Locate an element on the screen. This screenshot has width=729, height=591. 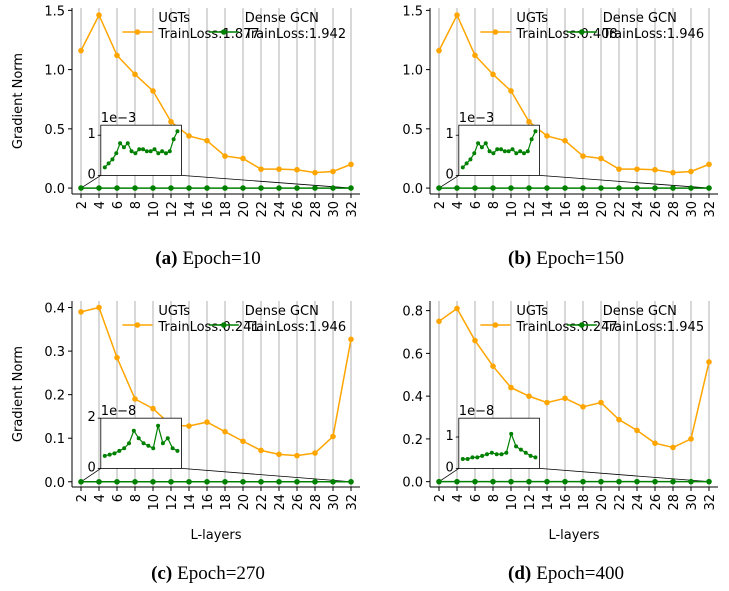
x-tick-label: 24 is located at coordinates (638, 502).